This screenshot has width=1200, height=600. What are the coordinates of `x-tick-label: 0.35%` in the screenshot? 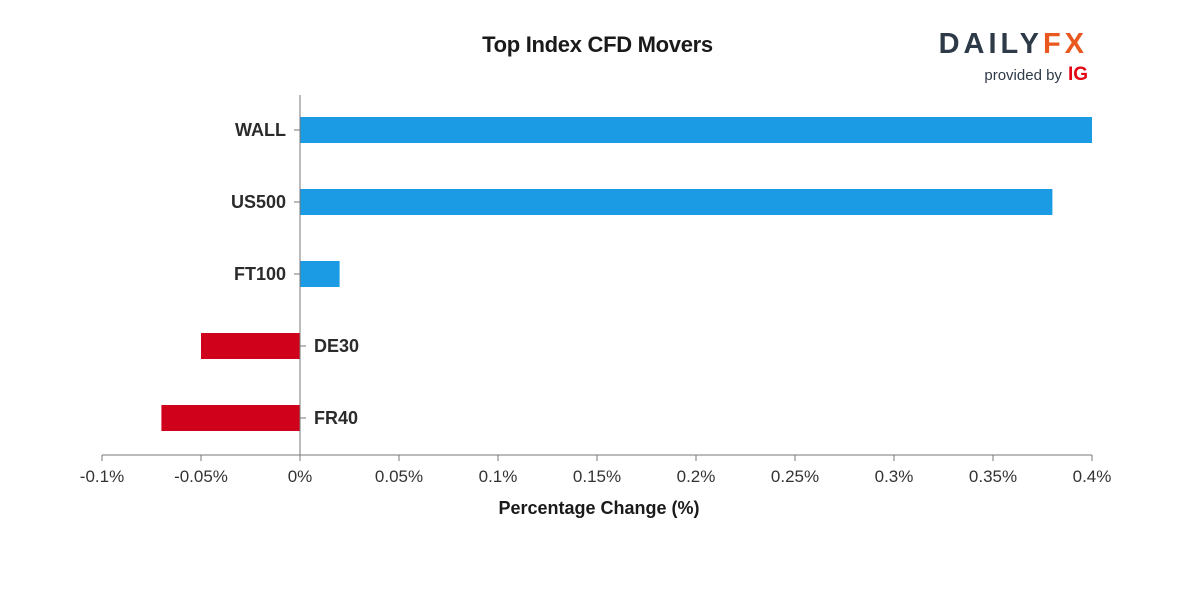 It's located at (993, 476).